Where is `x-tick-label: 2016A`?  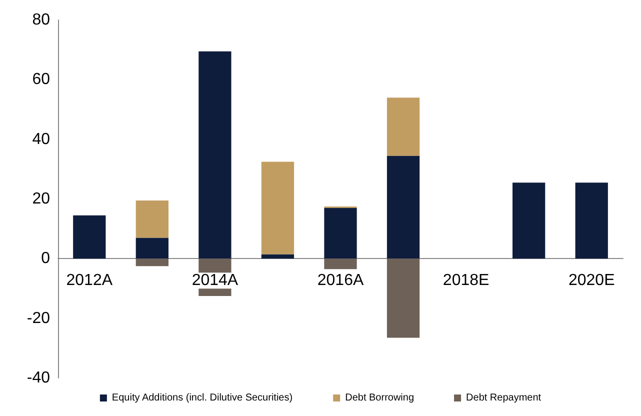 x-tick-label: 2016A is located at coordinates (340, 281).